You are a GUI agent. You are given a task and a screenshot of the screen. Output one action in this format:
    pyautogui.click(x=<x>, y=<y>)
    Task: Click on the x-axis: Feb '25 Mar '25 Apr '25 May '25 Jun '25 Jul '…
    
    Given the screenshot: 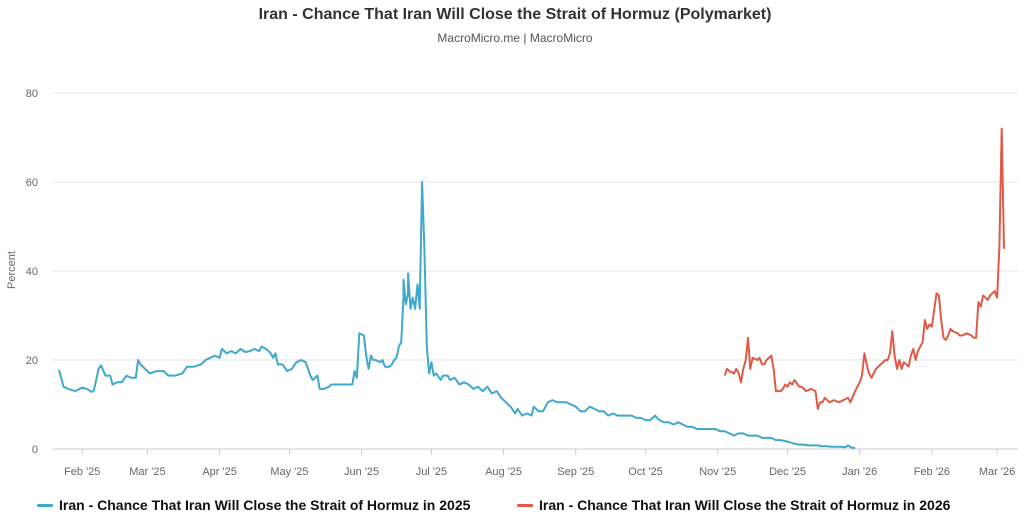 What is the action you would take?
    pyautogui.click(x=539, y=463)
    